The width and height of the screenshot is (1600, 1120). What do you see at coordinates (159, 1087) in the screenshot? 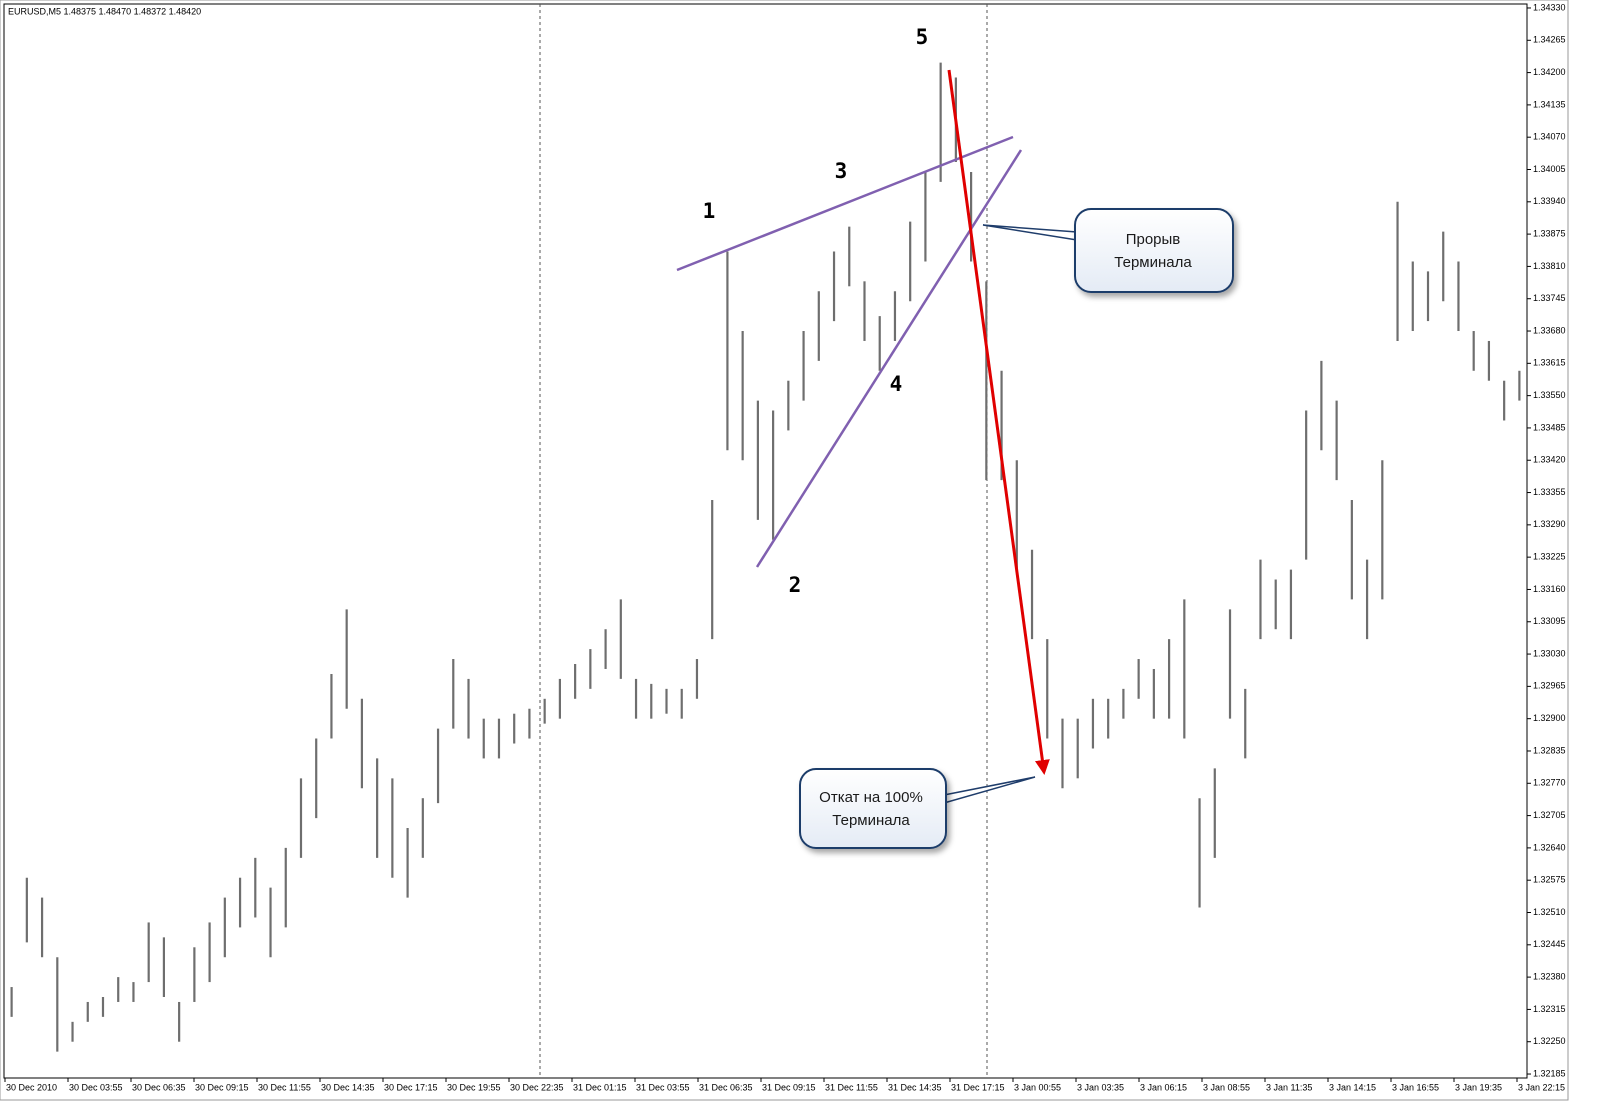
I see `x-tick-label: 30 Dec 06:35` at bounding box center [159, 1087].